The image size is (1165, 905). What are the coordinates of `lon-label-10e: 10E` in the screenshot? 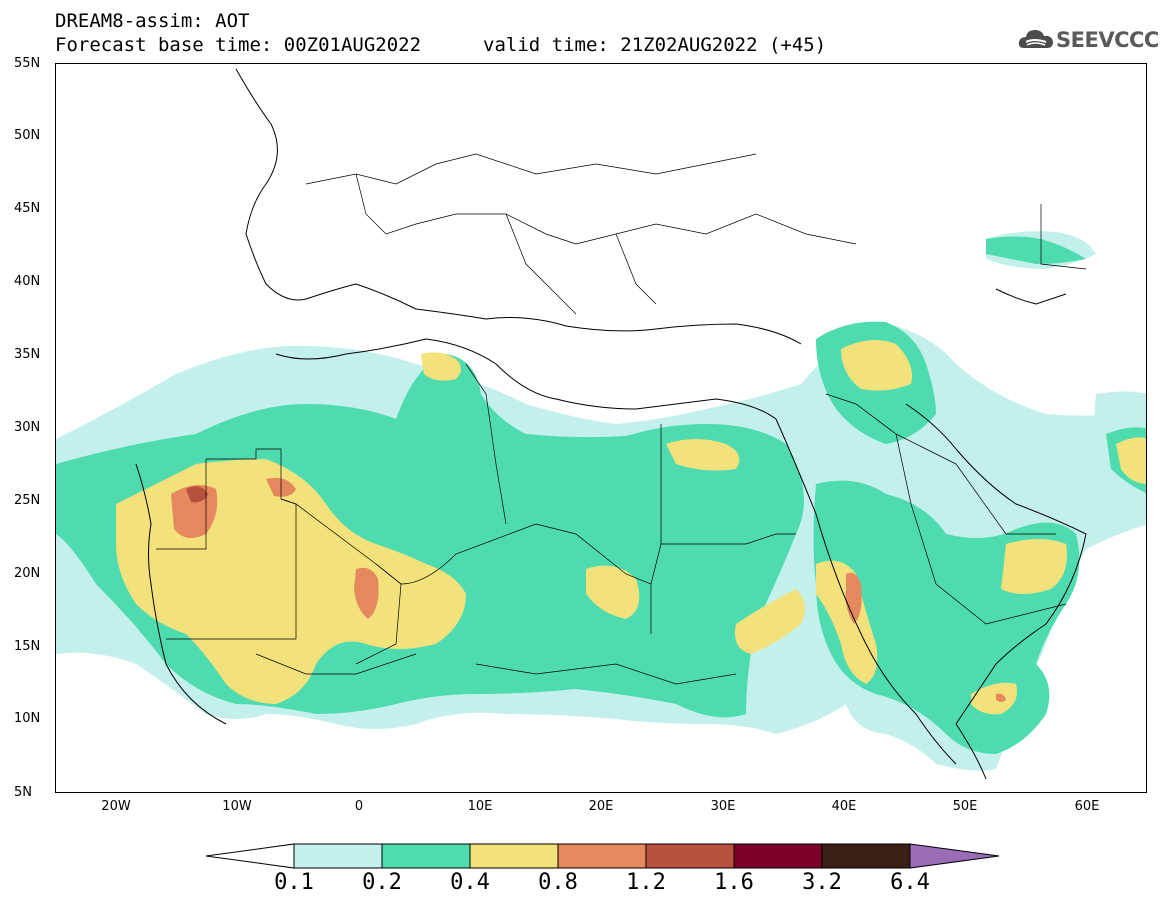 It's located at (480, 806).